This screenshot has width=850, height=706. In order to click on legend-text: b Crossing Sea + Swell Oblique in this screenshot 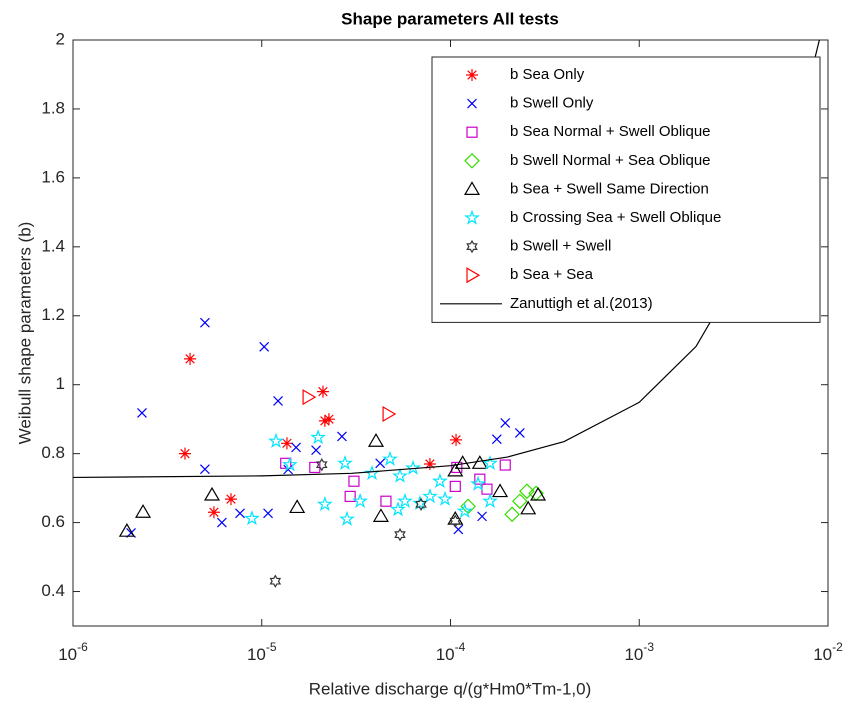, I will do `click(615, 217)`.